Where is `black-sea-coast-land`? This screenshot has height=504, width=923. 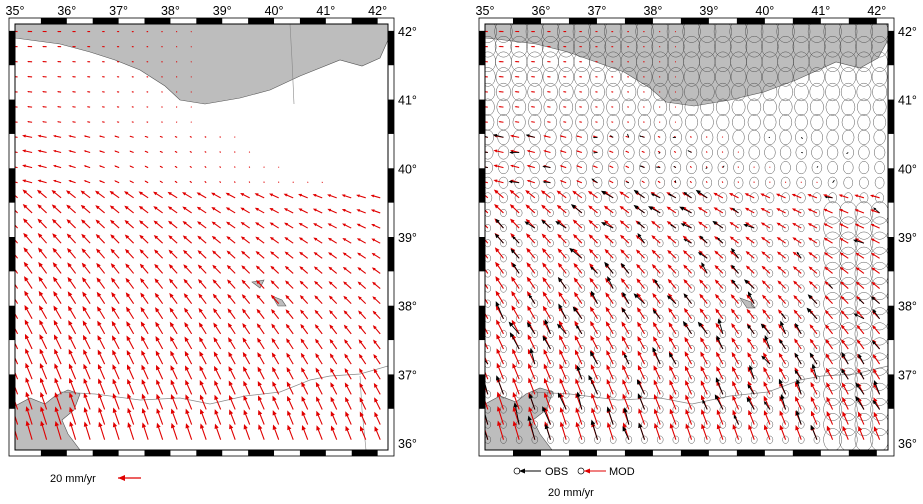 black-sea-coast-land is located at coordinates (201, 64).